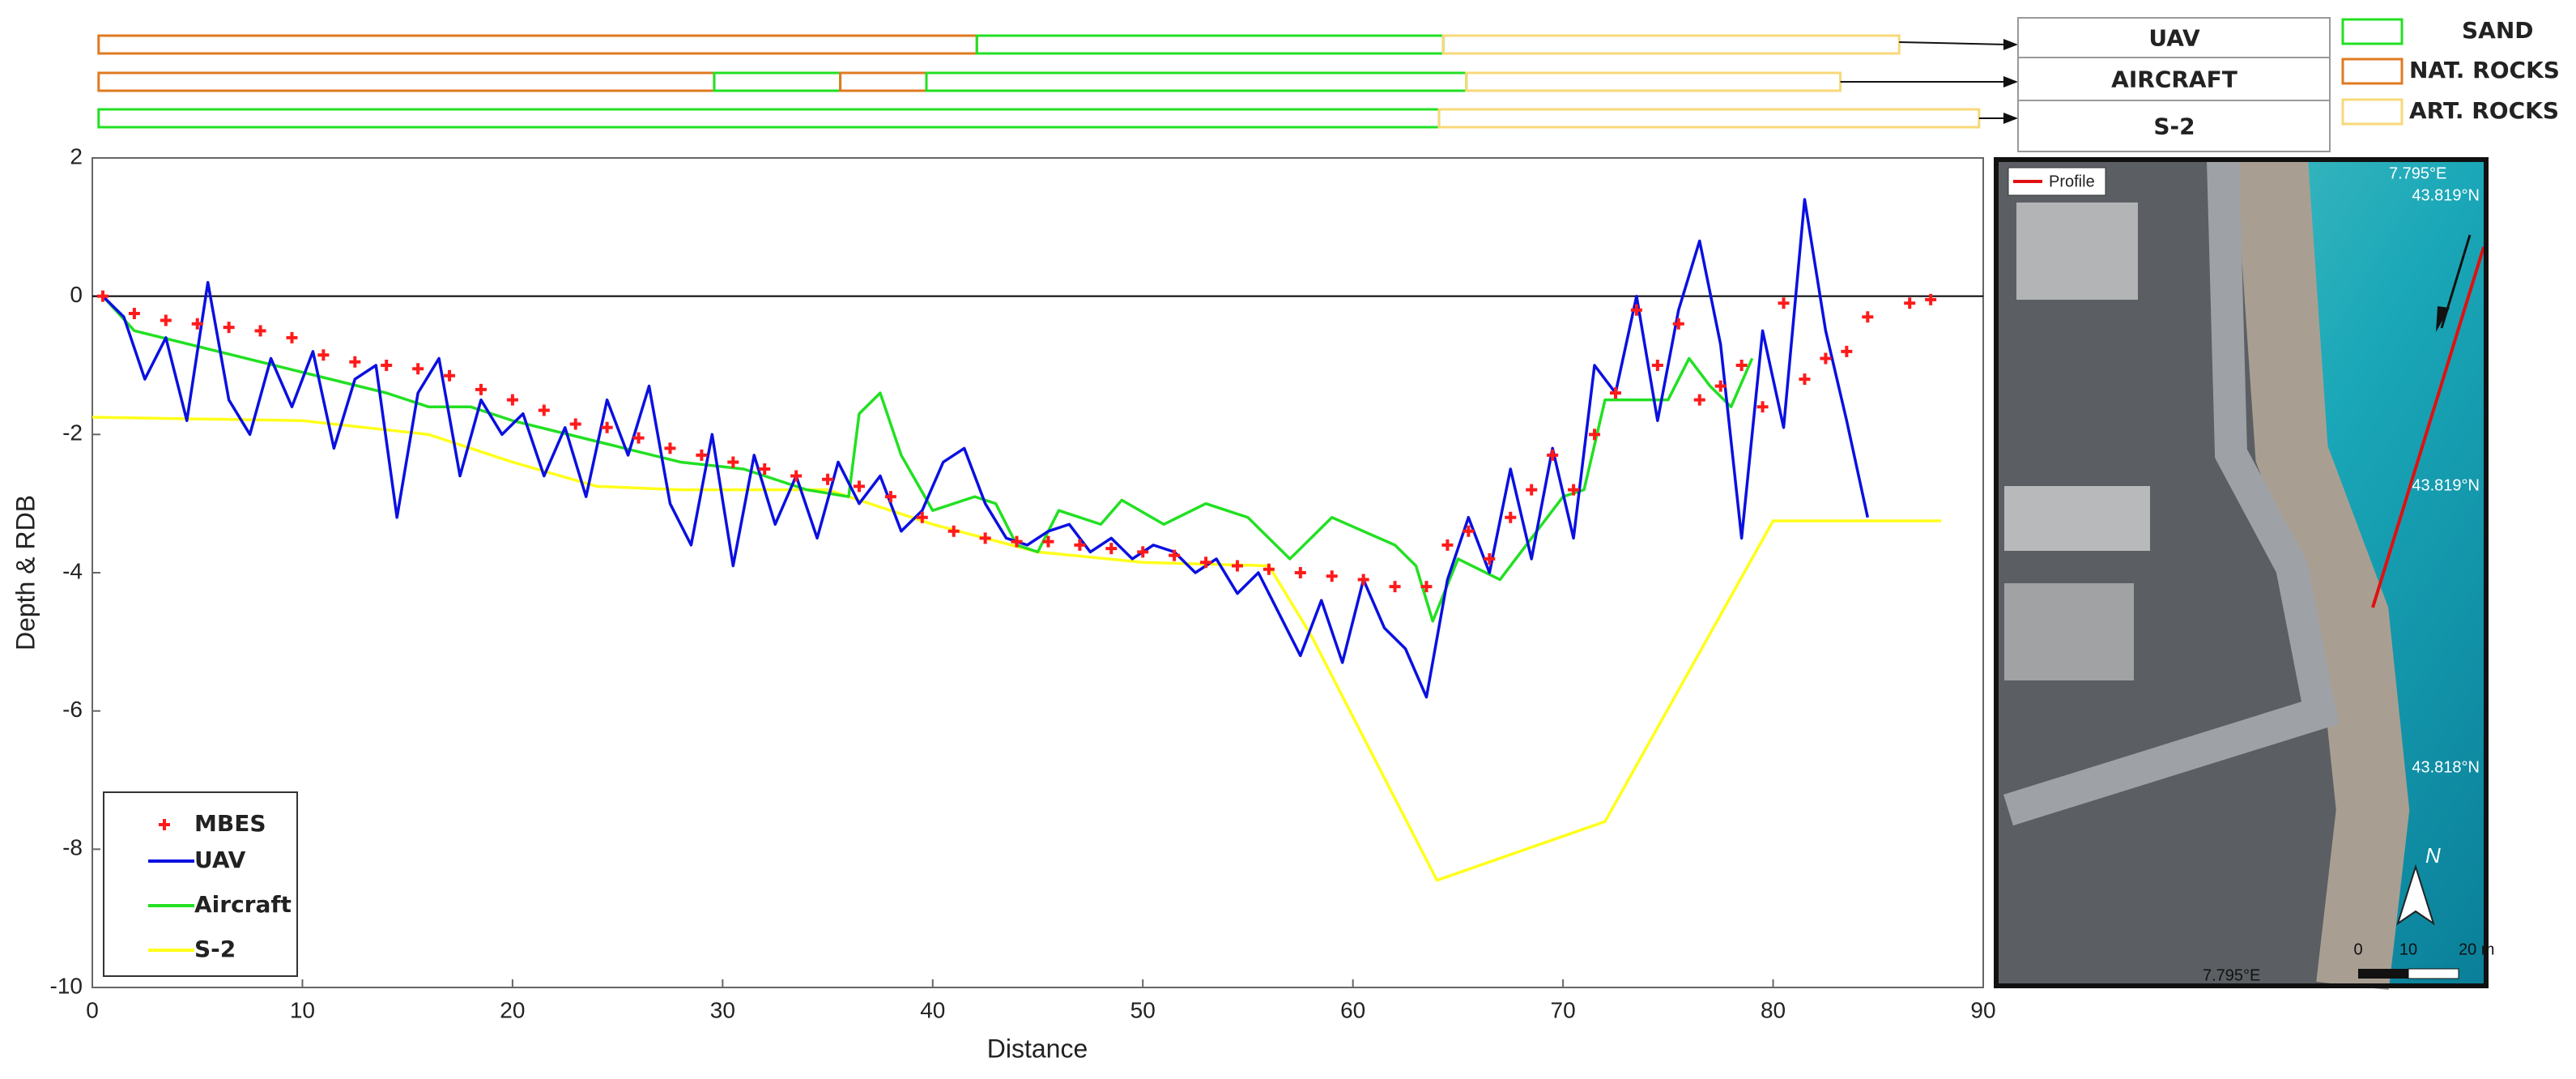 The height and width of the screenshot is (1079, 2576). What do you see at coordinates (2231, 975) in the screenshot?
I see `map-lon: 7.795°E` at bounding box center [2231, 975].